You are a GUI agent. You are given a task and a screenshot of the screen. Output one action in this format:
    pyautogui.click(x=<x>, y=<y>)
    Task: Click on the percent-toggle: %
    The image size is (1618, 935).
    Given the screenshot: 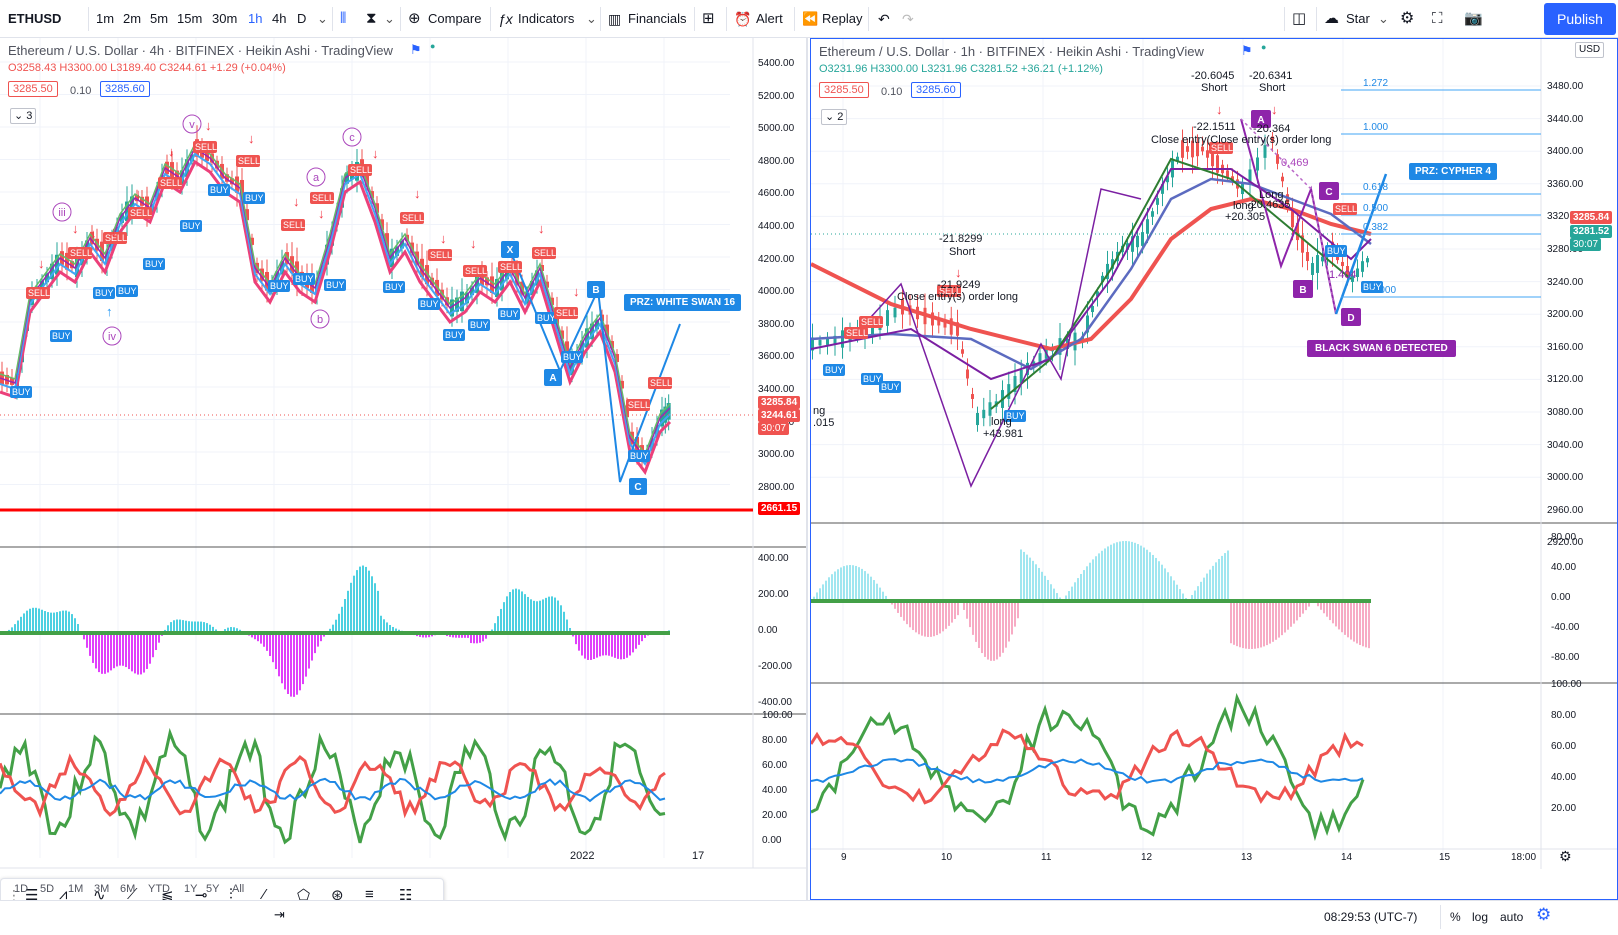 What is the action you would take?
    pyautogui.click(x=1455, y=917)
    